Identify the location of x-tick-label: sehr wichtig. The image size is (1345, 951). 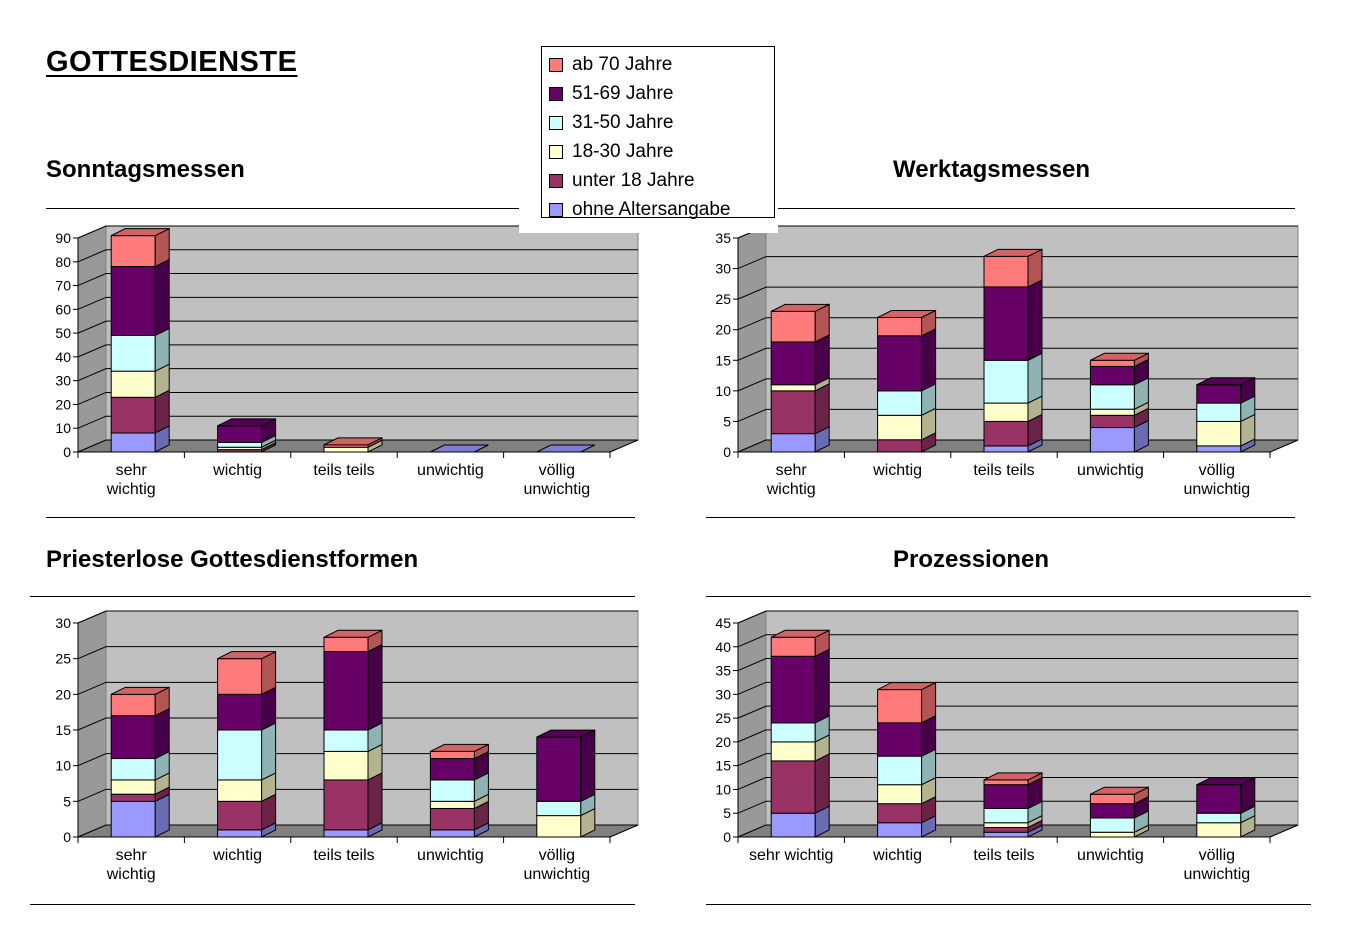
(131, 865).